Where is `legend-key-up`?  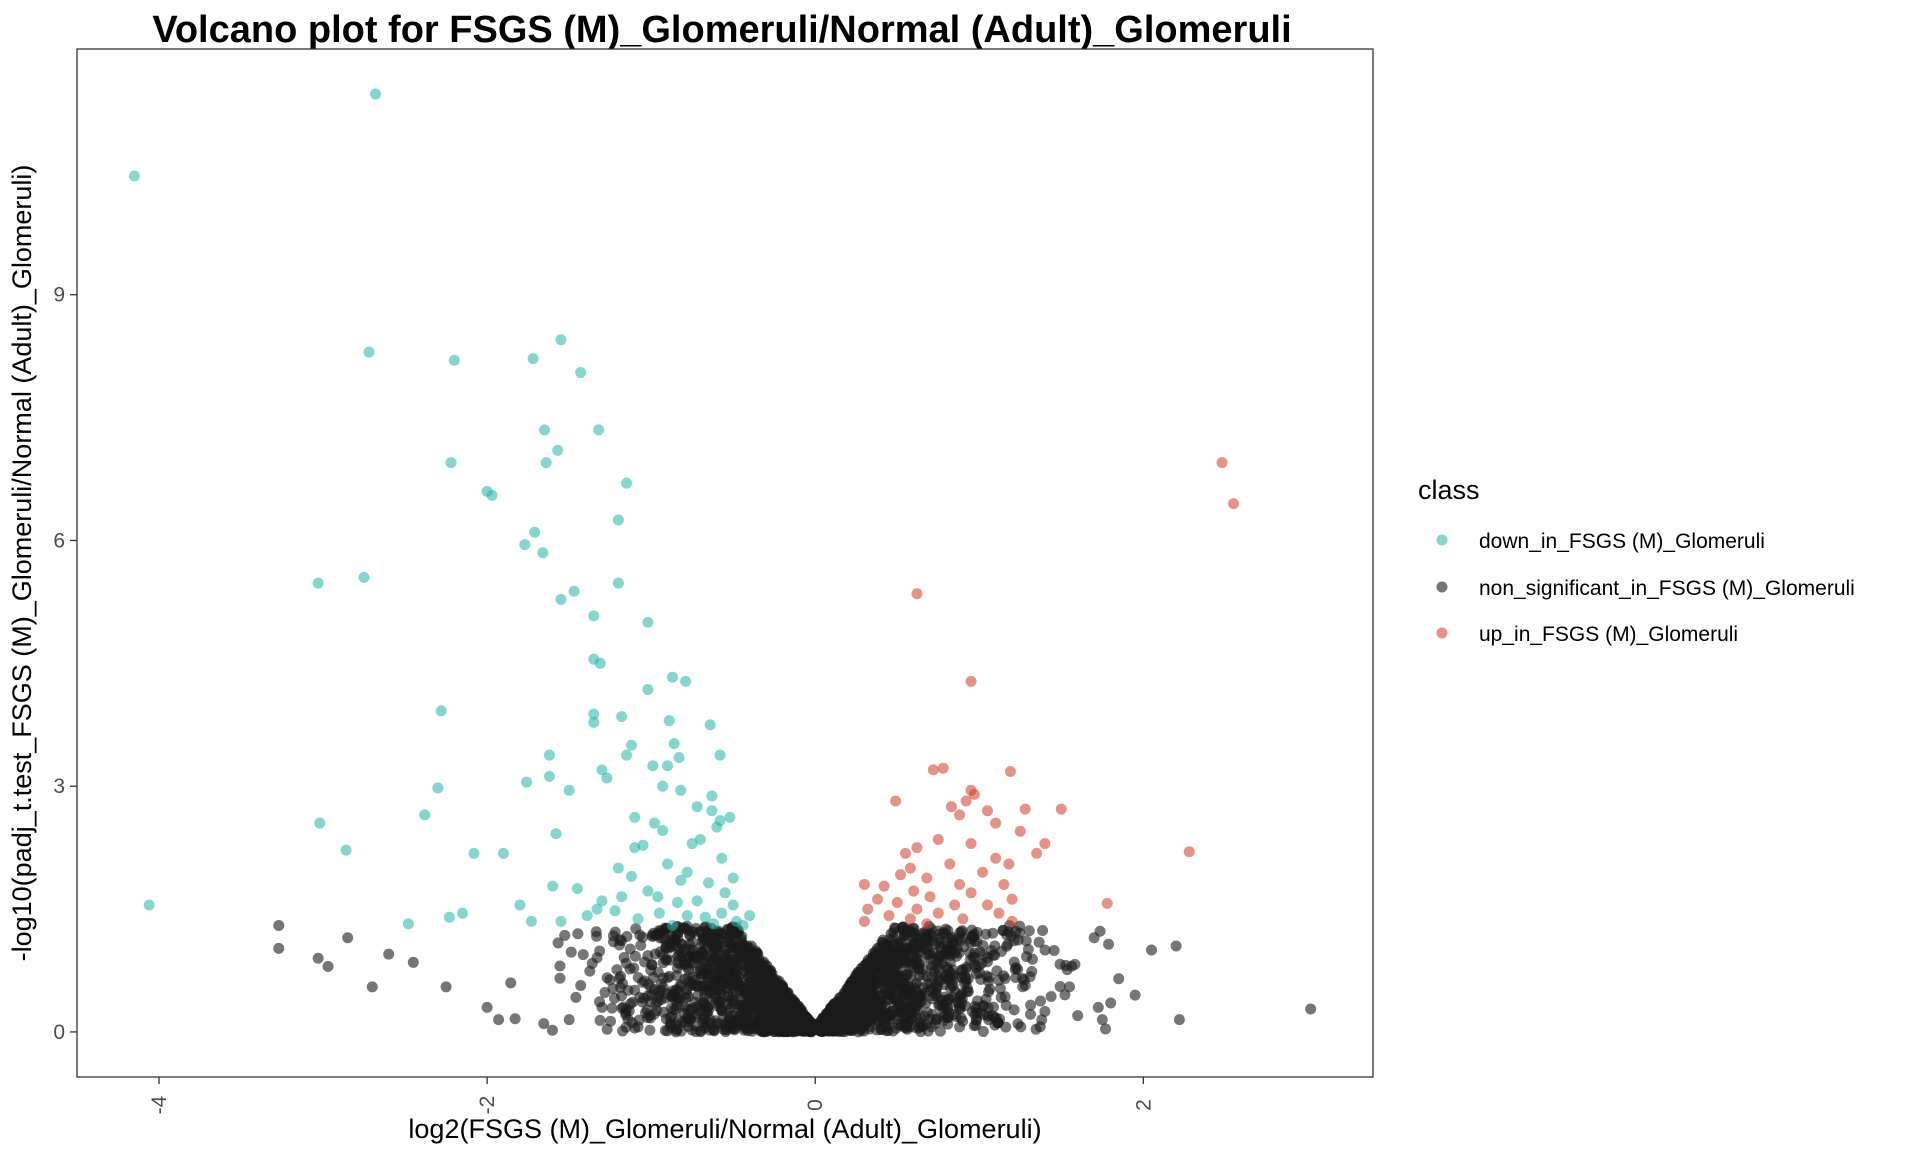
legend-key-up is located at coordinates (1442, 633).